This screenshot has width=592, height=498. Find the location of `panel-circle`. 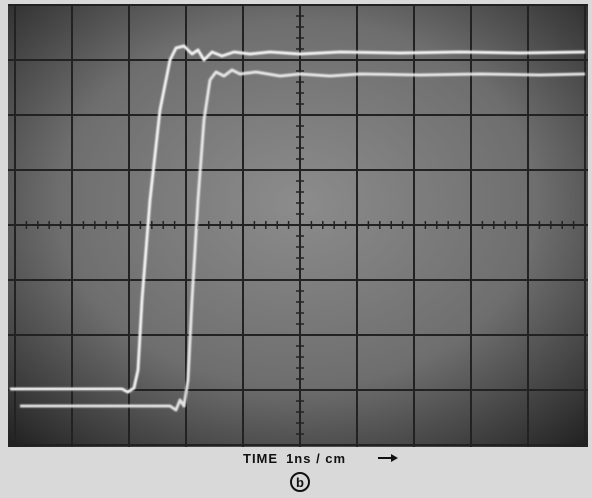

panel-circle is located at coordinates (300, 482).